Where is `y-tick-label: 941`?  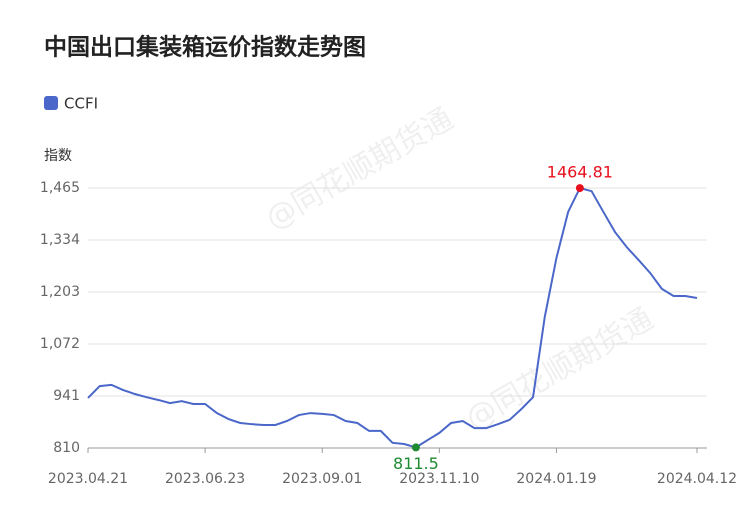
y-tick-label: 941 is located at coordinates (66, 396).